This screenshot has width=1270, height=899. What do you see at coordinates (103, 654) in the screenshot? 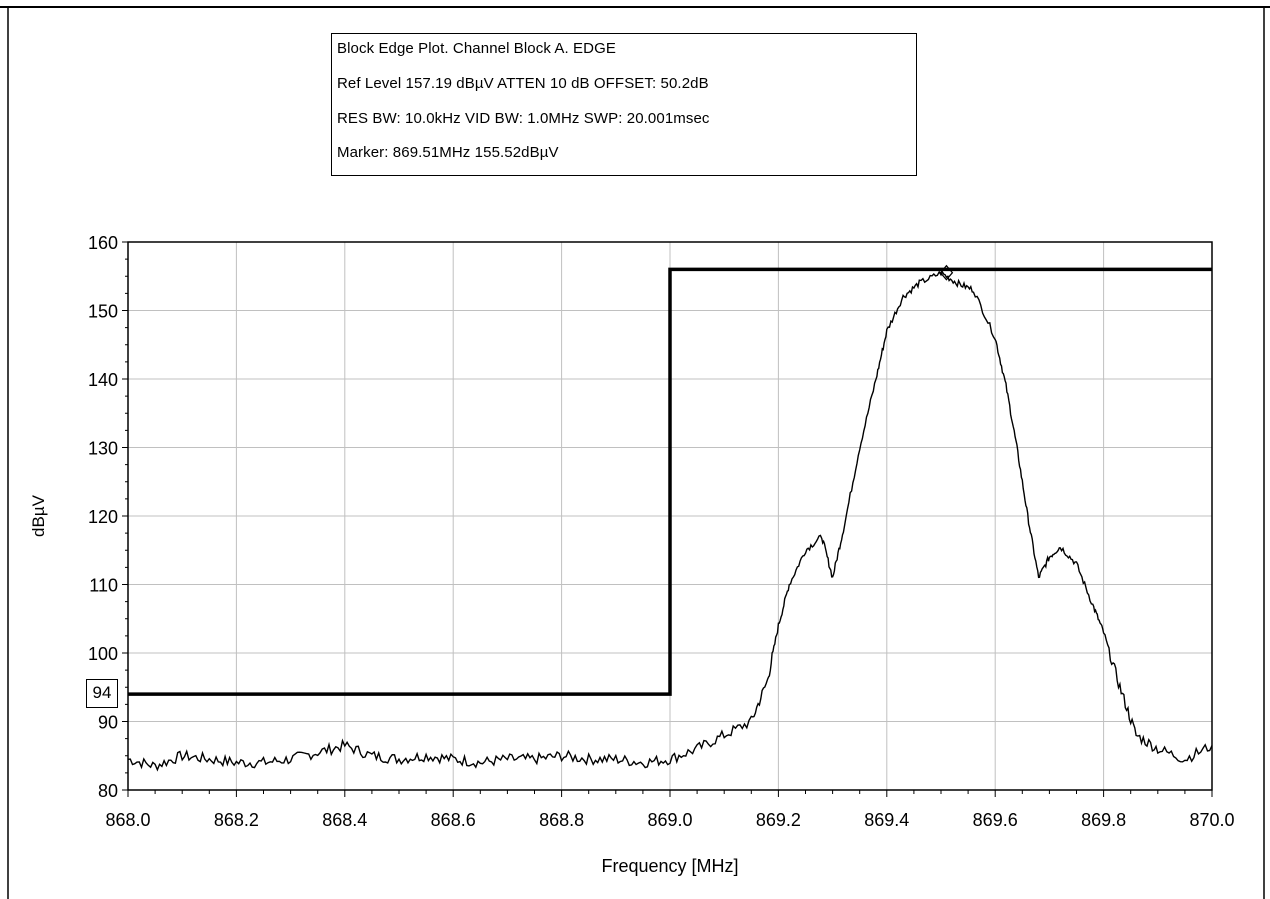
I see `y-tick-label: 100` at bounding box center [103, 654].